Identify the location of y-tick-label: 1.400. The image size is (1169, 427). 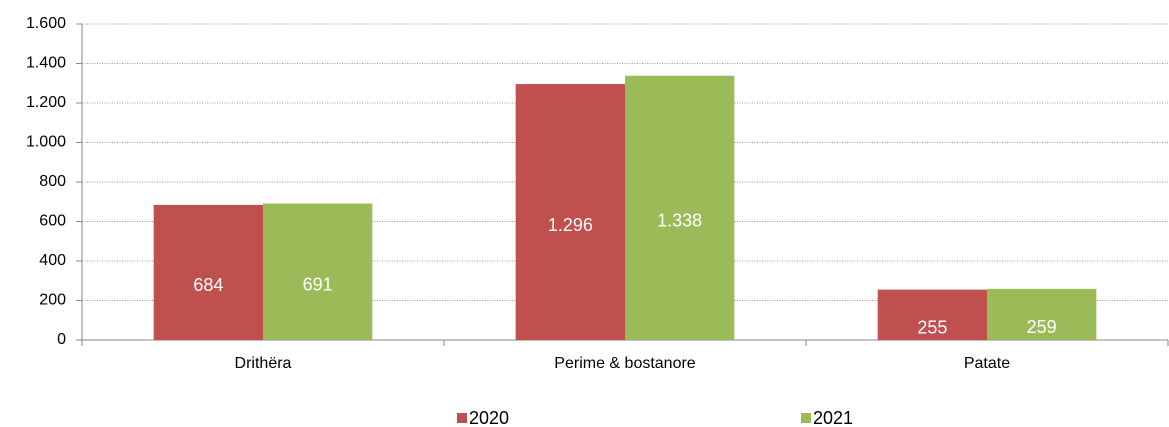
(46, 63).